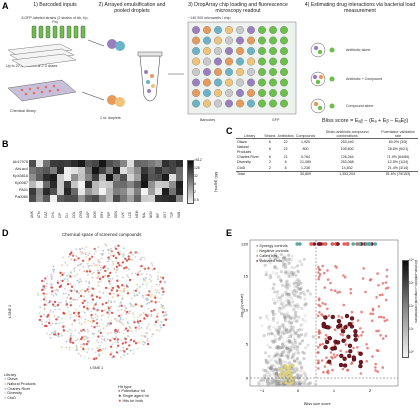 This screenshot has width=420, height=420. Describe the element at coordinates (130, 214) in the screenshot. I see `antibiotic-label: LZD` at that location.